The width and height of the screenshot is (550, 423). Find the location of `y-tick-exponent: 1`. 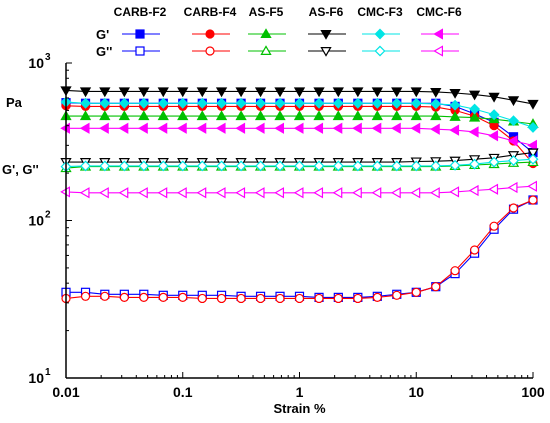

y-tick-exponent: 1 is located at coordinates (48, 372).